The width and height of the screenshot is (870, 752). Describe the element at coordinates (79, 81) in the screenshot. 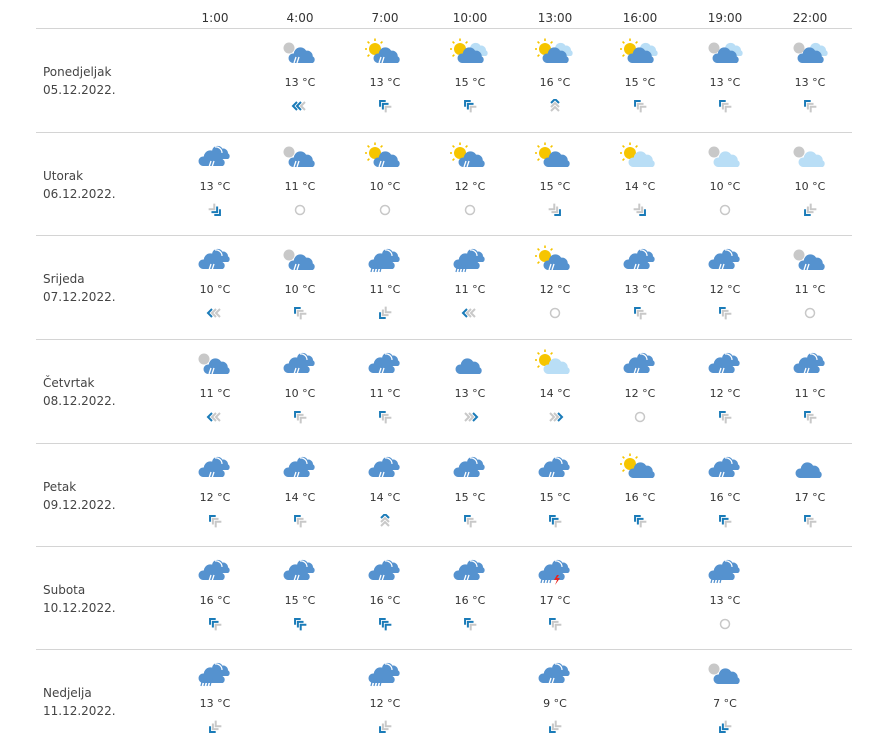

I see `day-label: Ponedjeljak 05.12.2022.` at that location.